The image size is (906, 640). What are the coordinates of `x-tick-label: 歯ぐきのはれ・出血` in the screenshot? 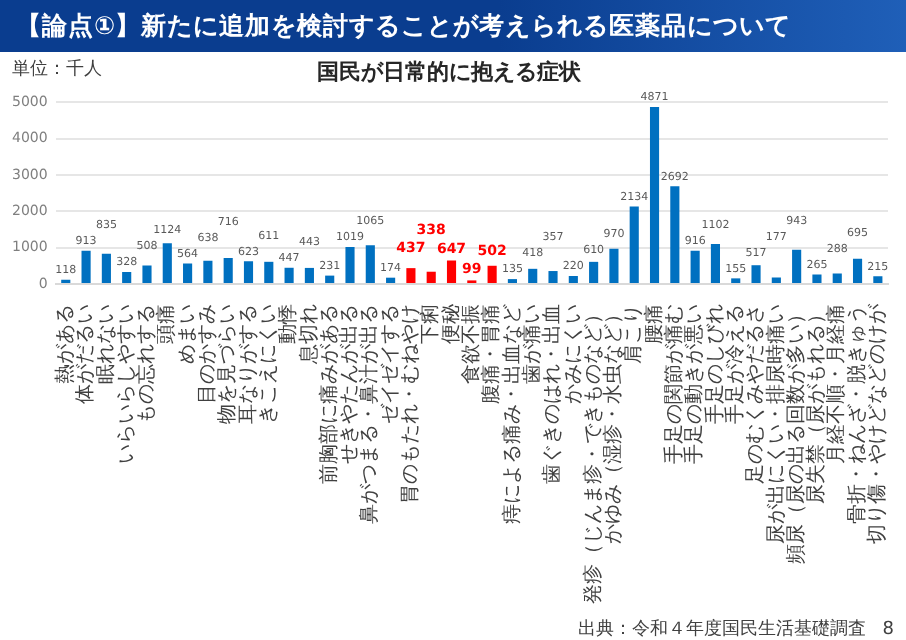 It's located at (552, 394).